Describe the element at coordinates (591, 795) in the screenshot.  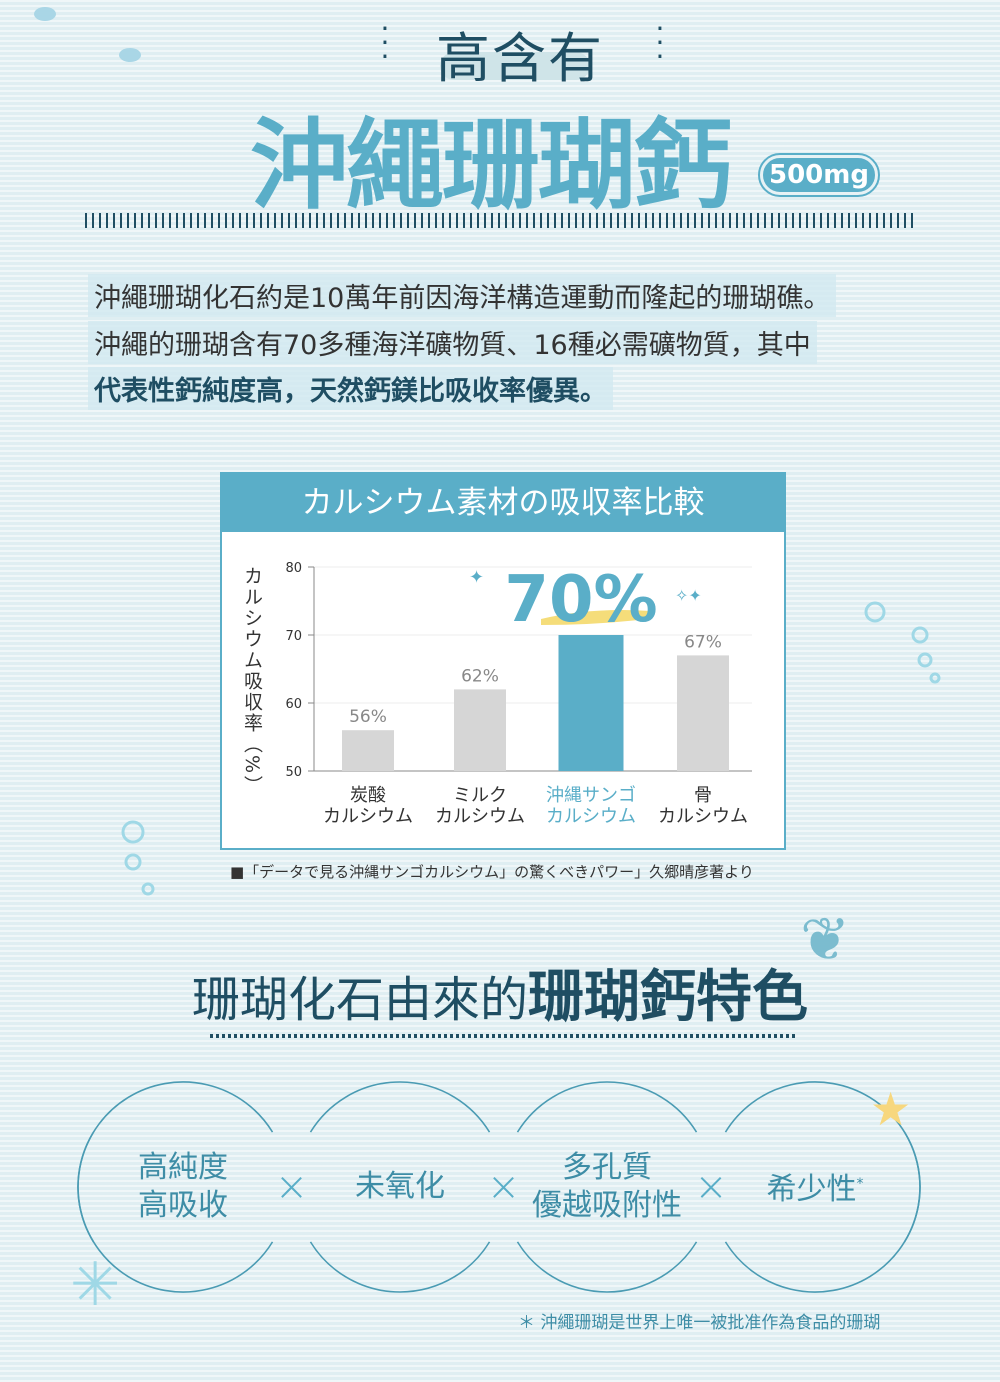
I see `x-tick-label: 沖縄サンゴ` at that location.